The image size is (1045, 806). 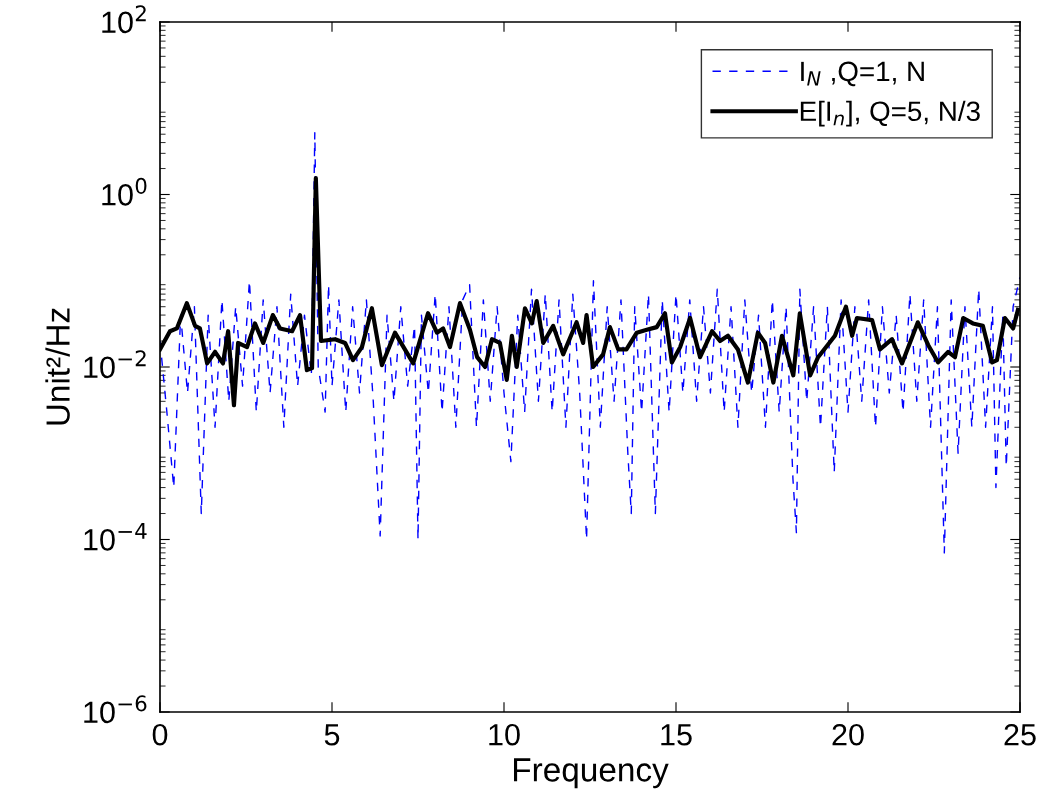 What do you see at coordinates (124, 19) in the screenshot?
I see `y-tick-label: 10$^{2}$` at bounding box center [124, 19].